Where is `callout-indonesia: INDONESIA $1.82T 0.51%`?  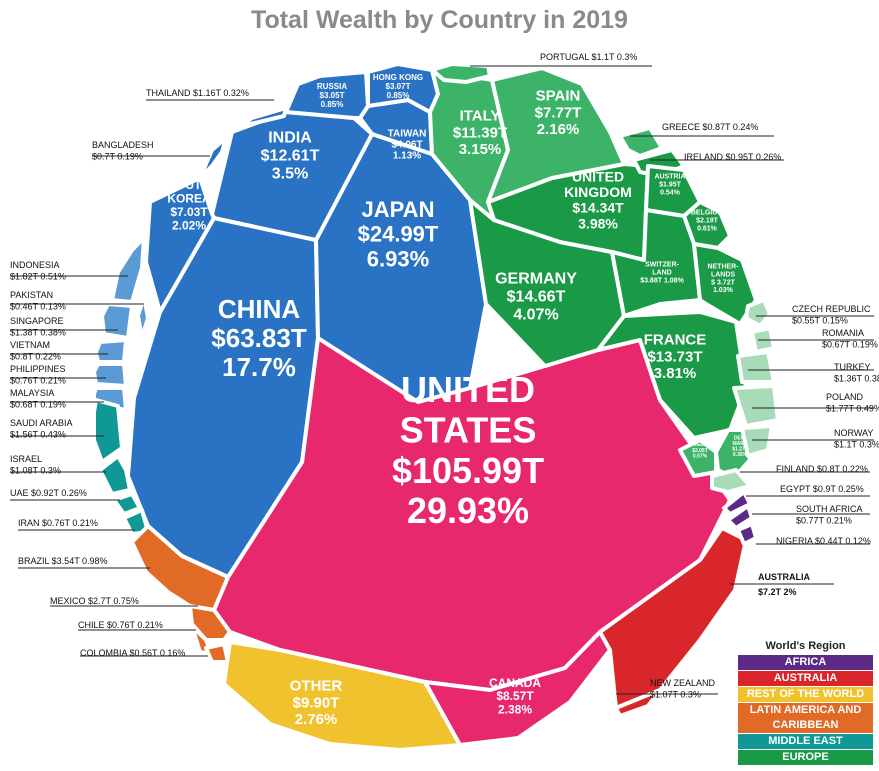 callout-indonesia: INDONESIA $1.82T 0.51% is located at coordinates (38, 270).